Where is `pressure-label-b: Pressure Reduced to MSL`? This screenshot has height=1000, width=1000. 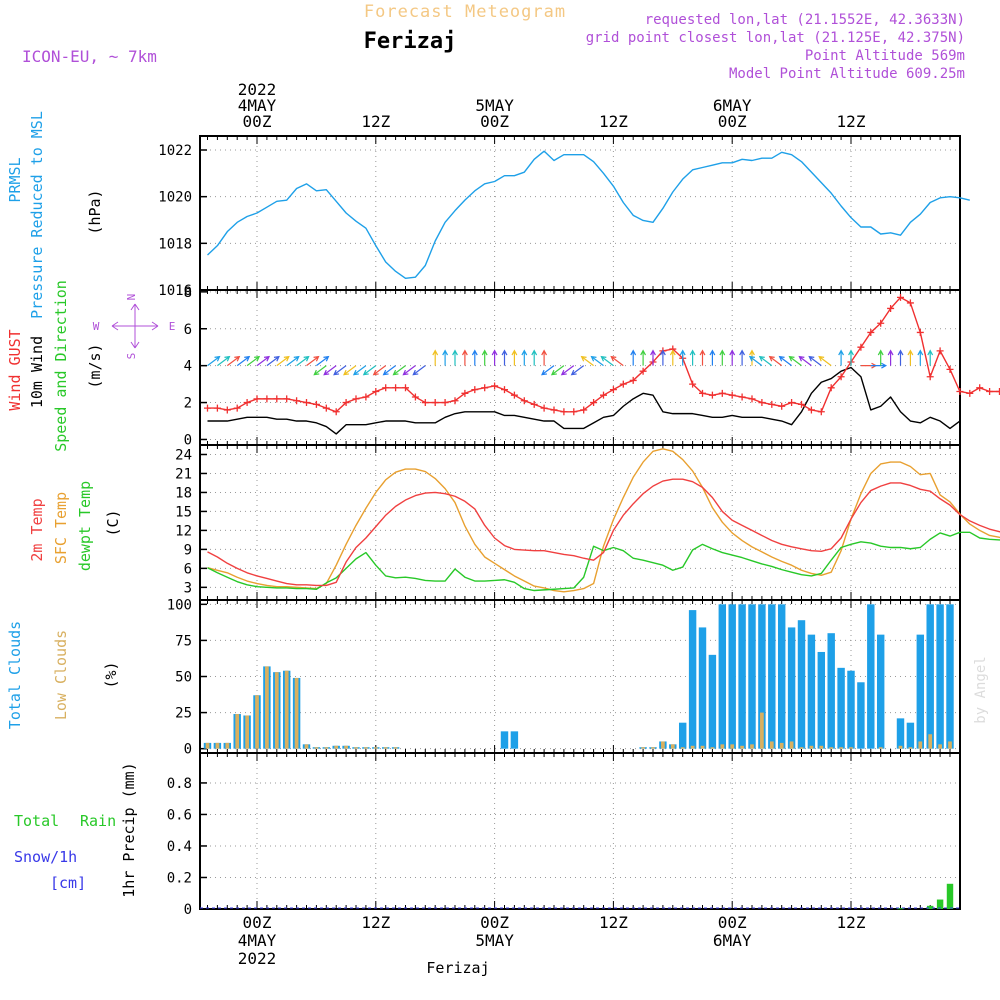 pressure-label-b: Pressure Reduced to MSL is located at coordinates (37, 215).